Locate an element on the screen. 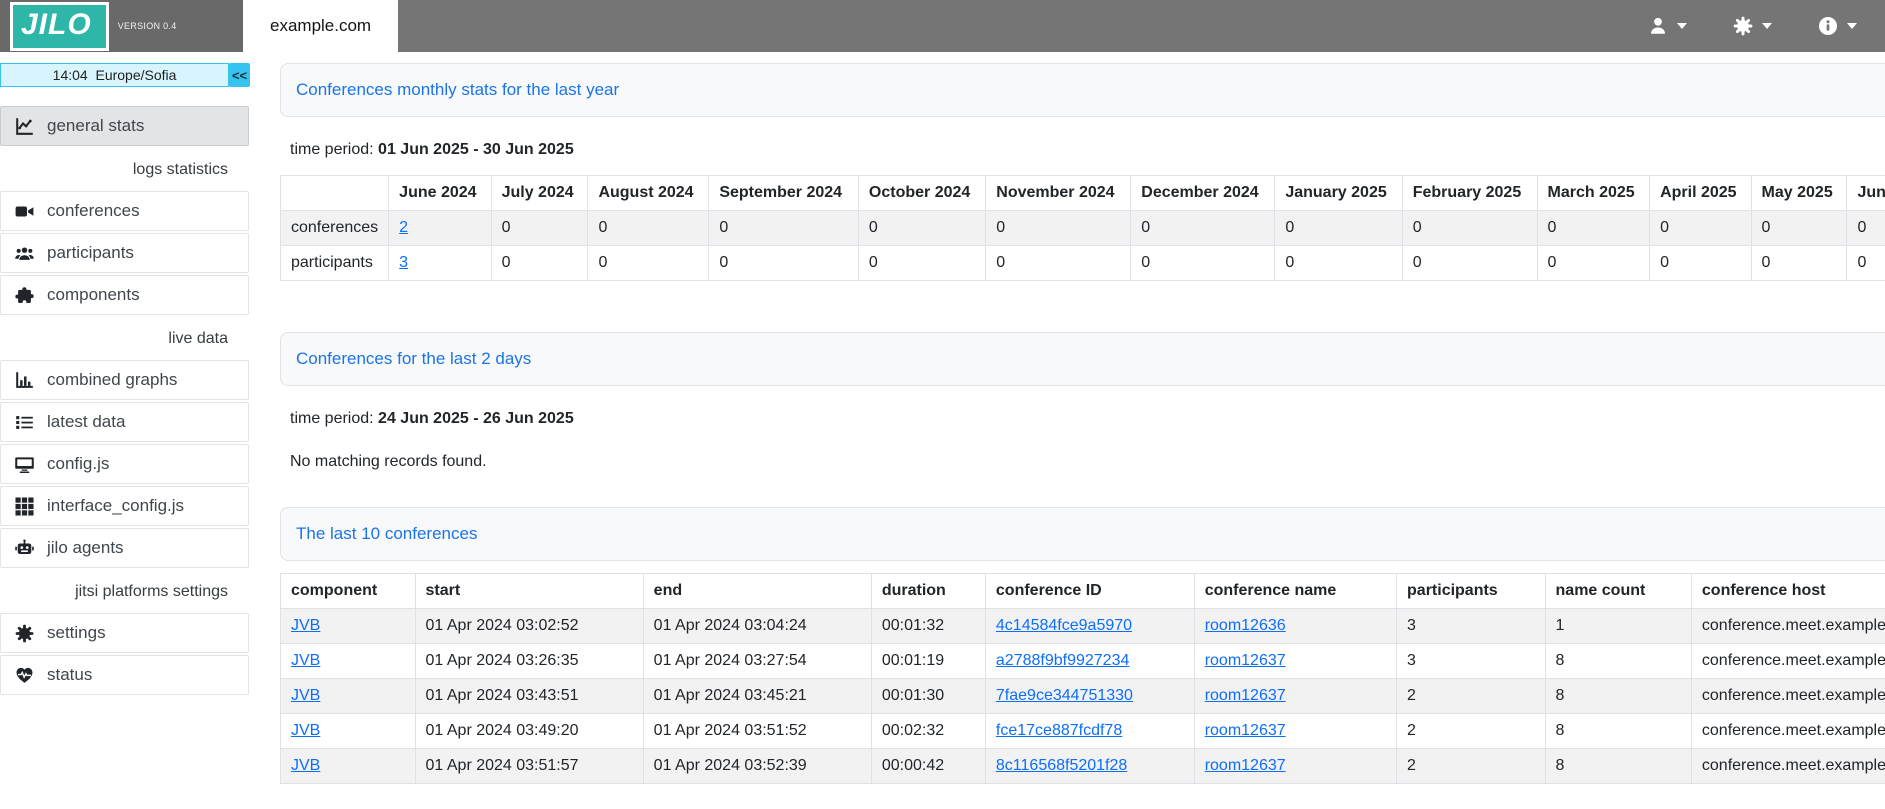  column-header: participants is located at coordinates (1471, 591).